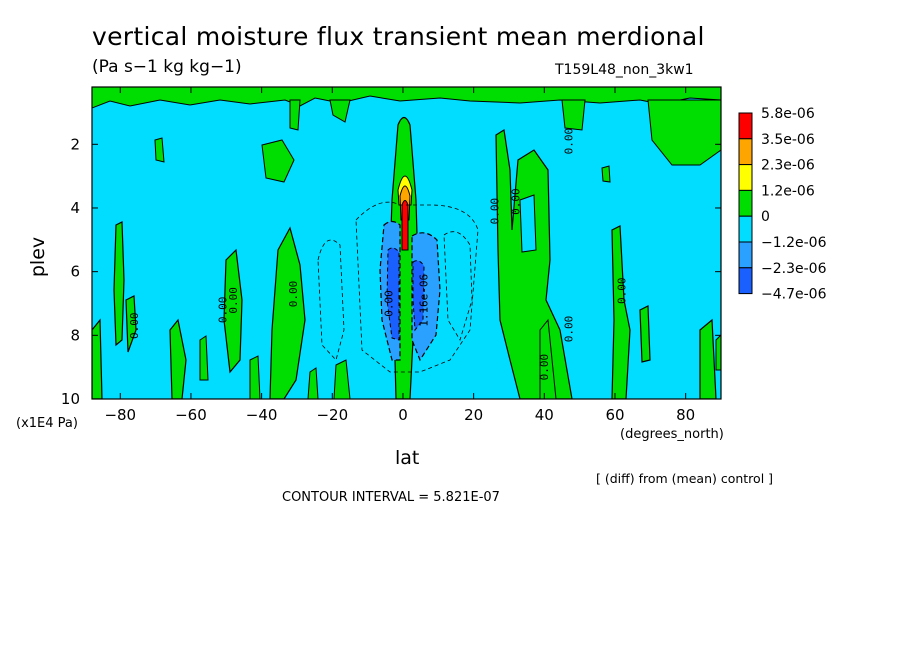 Image resolution: width=904 pixels, height=654 pixels. Describe the element at coordinates (391, 497) in the screenshot. I see `contour-interval: CONTOUR INTERVAL = 5.821E-07` at that location.